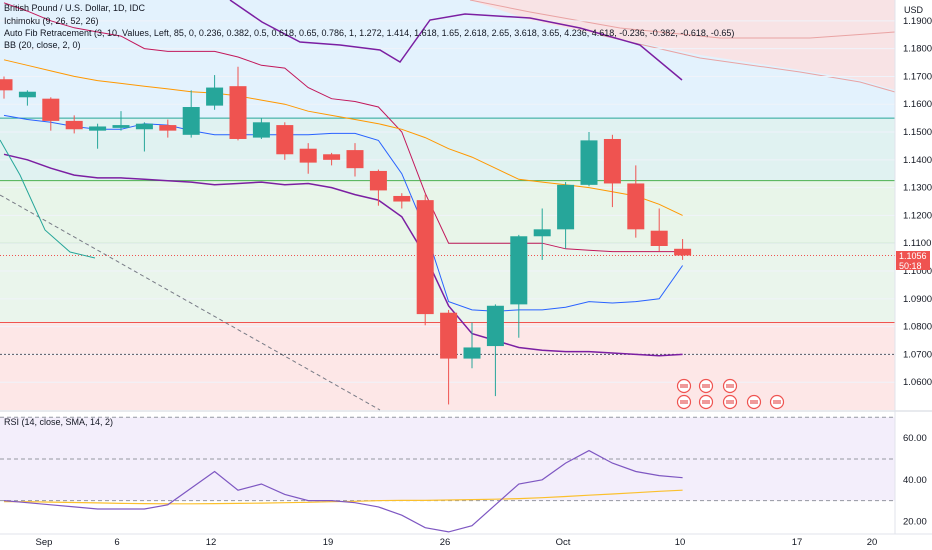 The width and height of the screenshot is (932, 550). What do you see at coordinates (328, 542) in the screenshot?
I see `time-tick-label: 19` at bounding box center [328, 542].